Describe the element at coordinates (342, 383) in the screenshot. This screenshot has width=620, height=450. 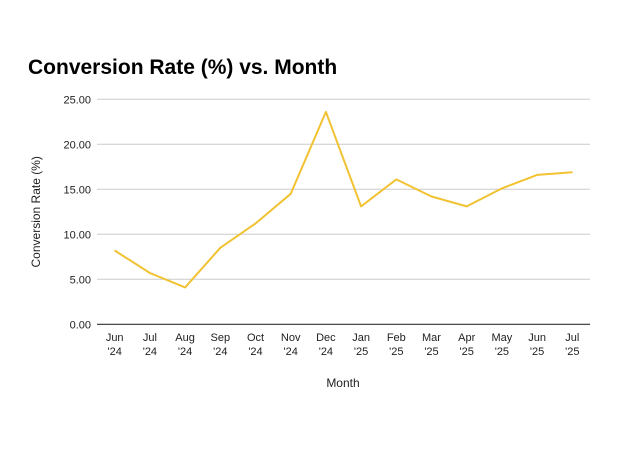
I see `x-axis-title: Month` at that location.